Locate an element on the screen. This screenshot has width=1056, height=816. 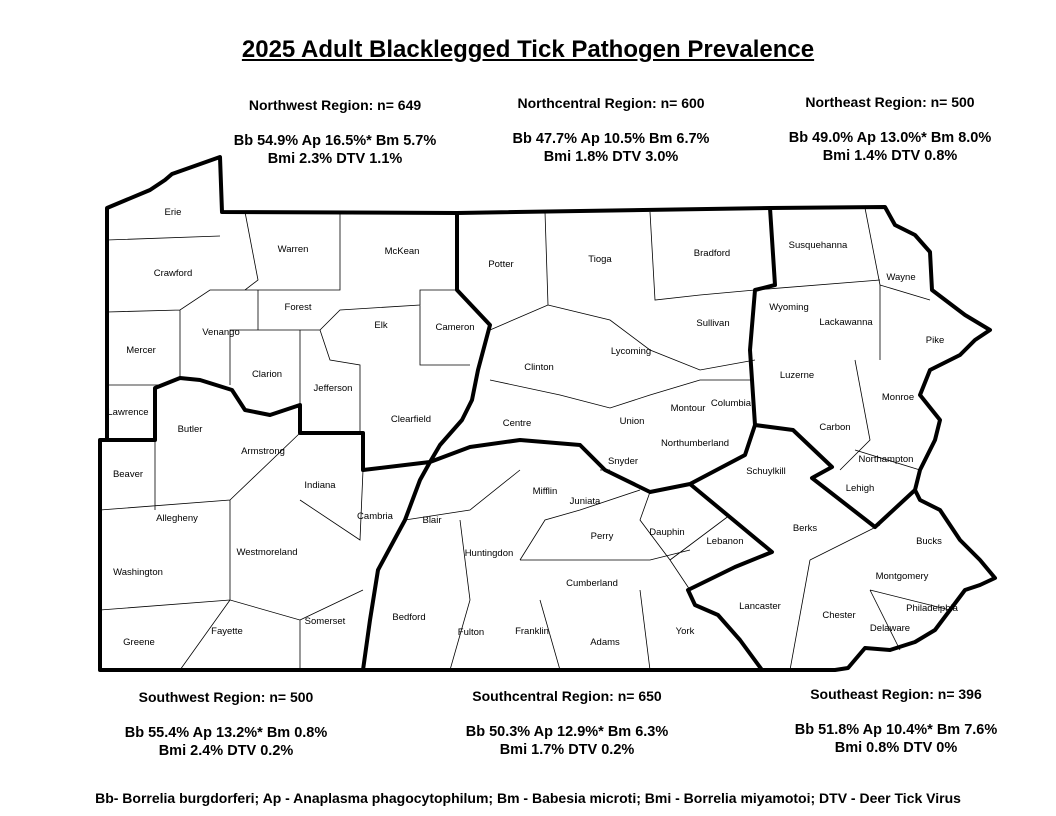
county-label: Venango is located at coordinates (221, 332).